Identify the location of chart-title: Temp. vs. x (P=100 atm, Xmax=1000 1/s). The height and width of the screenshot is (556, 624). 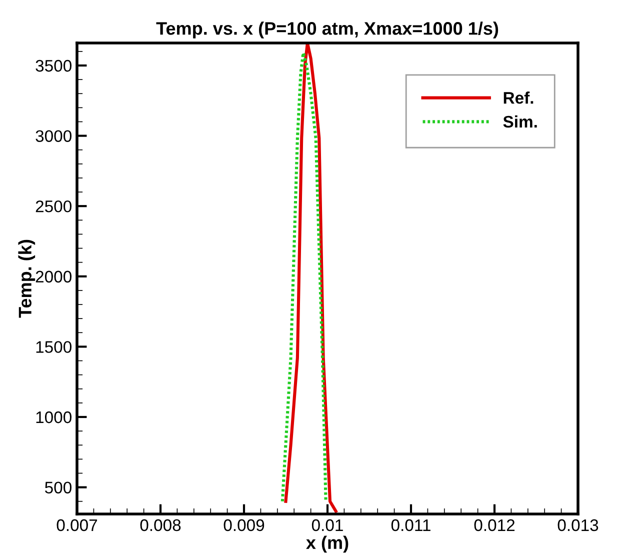
(327, 30).